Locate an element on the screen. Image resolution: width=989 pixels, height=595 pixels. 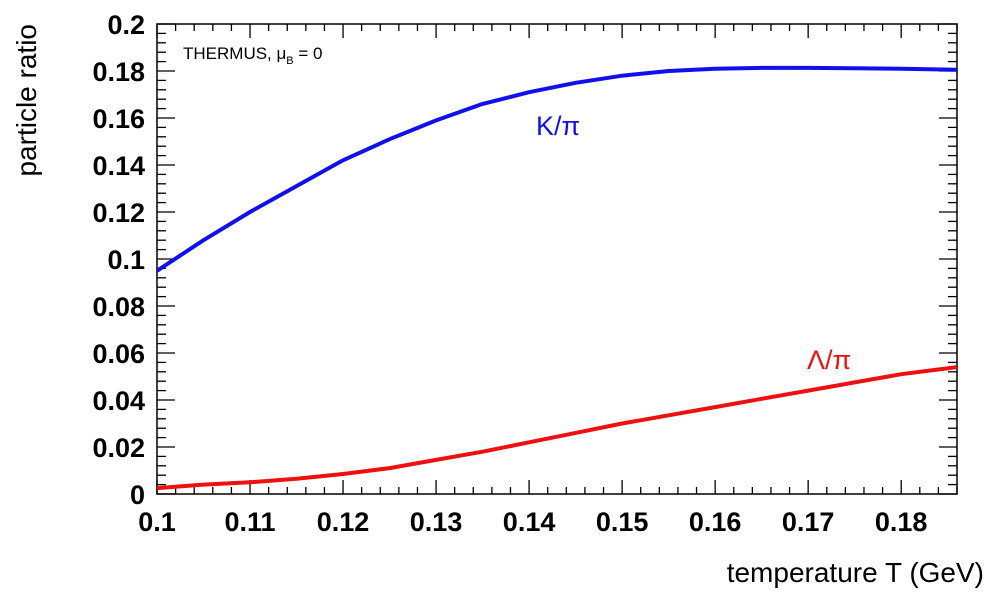
y-tick-label: 0.12 is located at coordinates (118, 213).